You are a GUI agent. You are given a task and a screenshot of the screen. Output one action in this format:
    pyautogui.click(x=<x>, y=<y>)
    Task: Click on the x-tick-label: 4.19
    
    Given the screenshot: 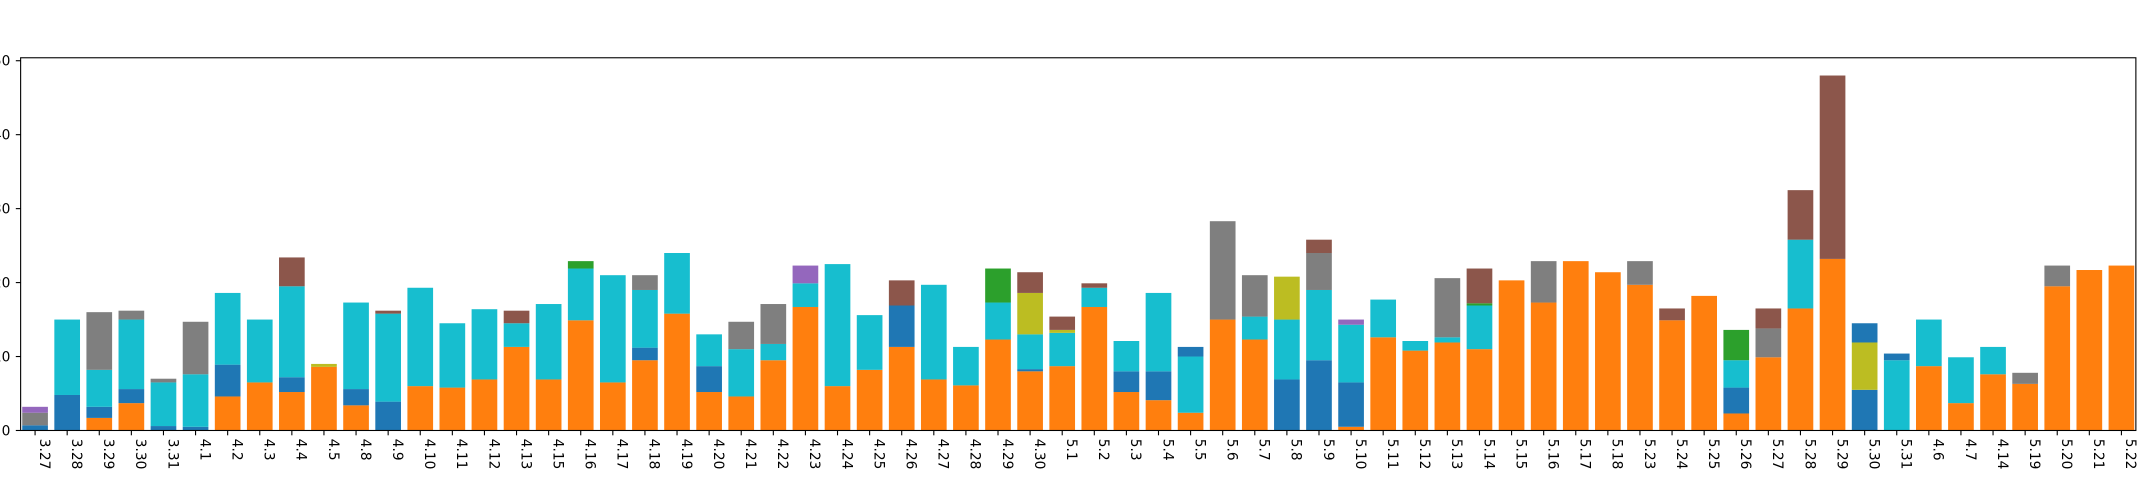 What is the action you would take?
    pyautogui.click(x=686, y=454)
    